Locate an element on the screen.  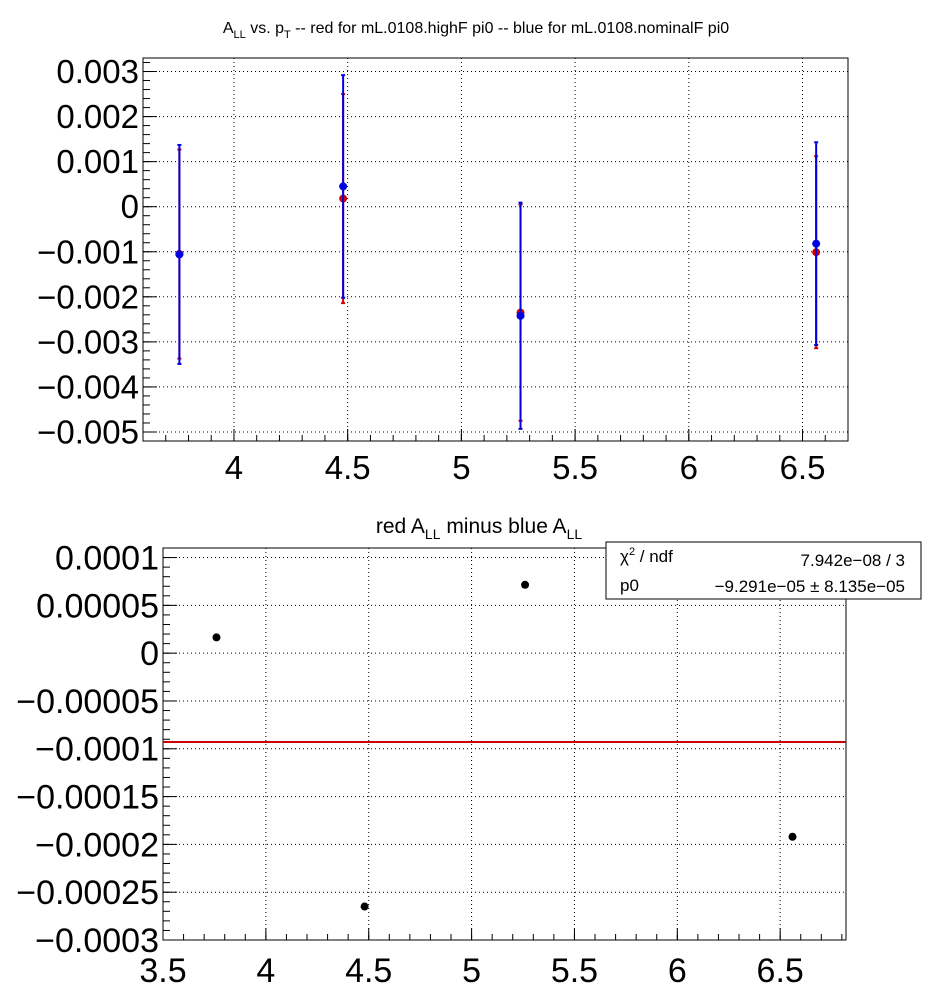
y-tick-label: −0.004 is located at coordinates (88, 386).